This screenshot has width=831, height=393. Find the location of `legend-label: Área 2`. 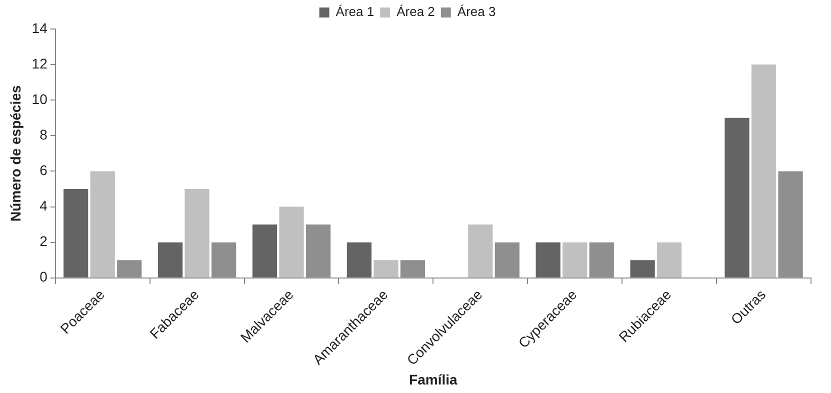

legend-label: Área 2 is located at coordinates (415, 12).